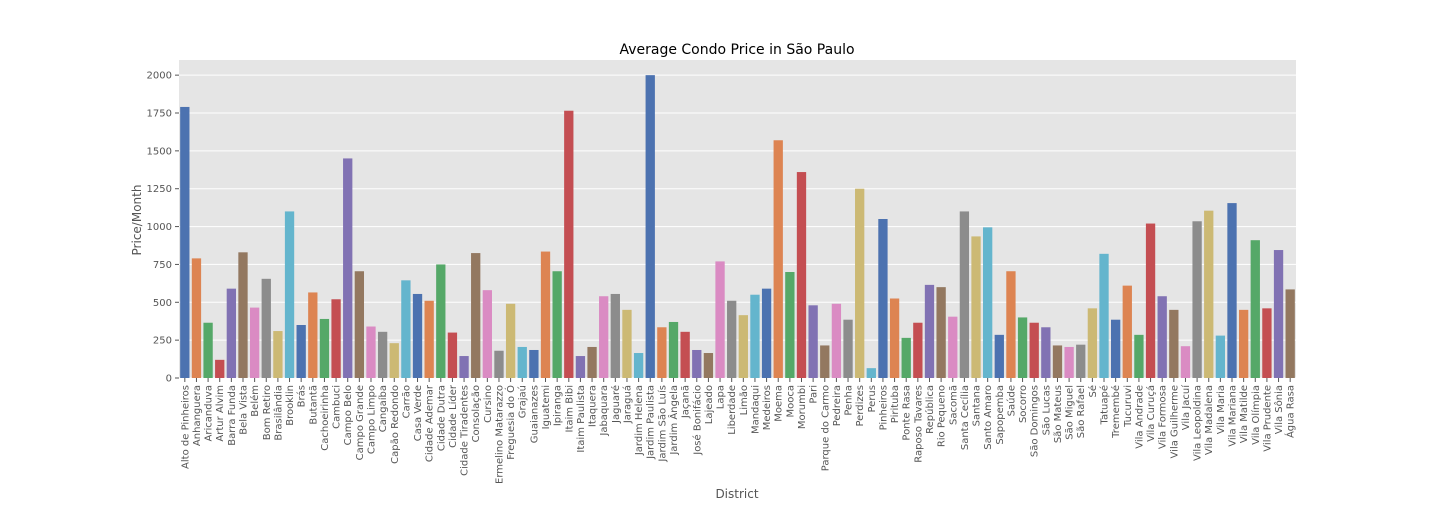  What do you see at coordinates (721, 397) in the screenshot?
I see `x-tick-label: Lapa` at bounding box center [721, 397].